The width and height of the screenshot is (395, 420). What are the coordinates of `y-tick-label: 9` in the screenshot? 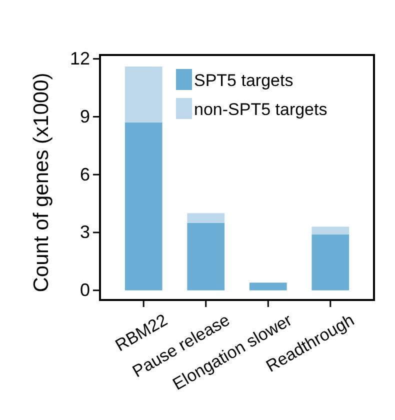 It's located at (85, 116).